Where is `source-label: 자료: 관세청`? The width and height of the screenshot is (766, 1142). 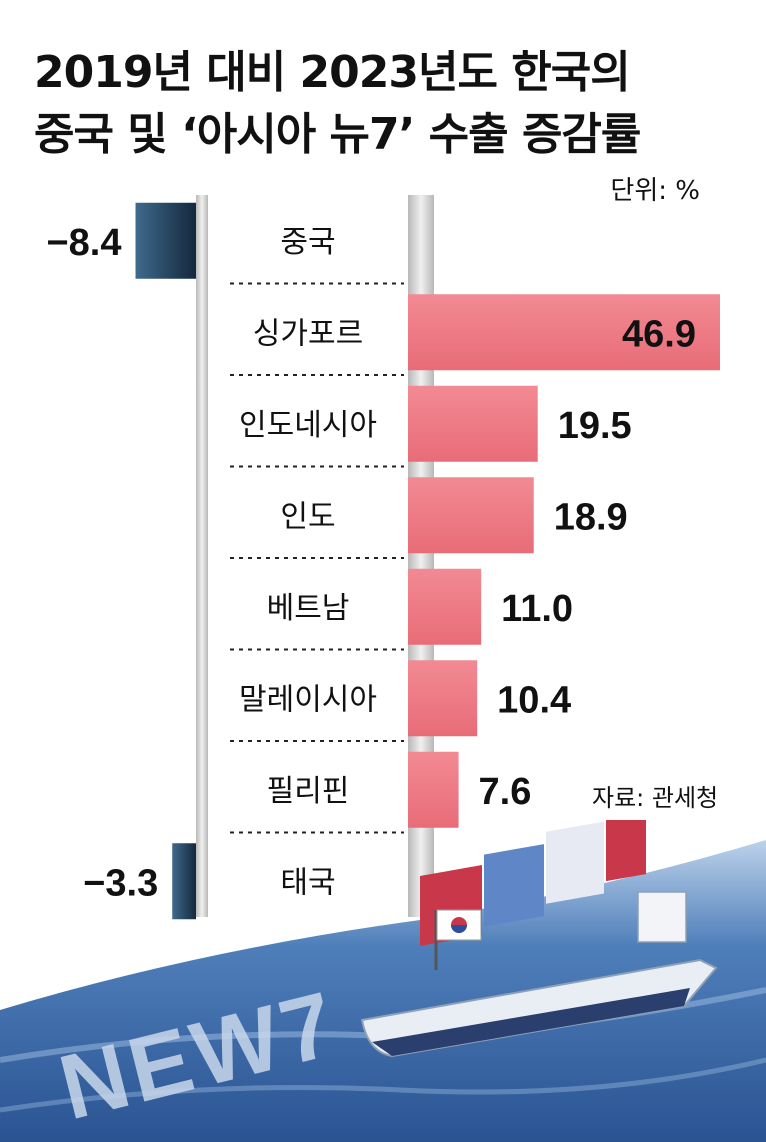 source-label: 자료: 관세청 is located at coordinates (655, 798).